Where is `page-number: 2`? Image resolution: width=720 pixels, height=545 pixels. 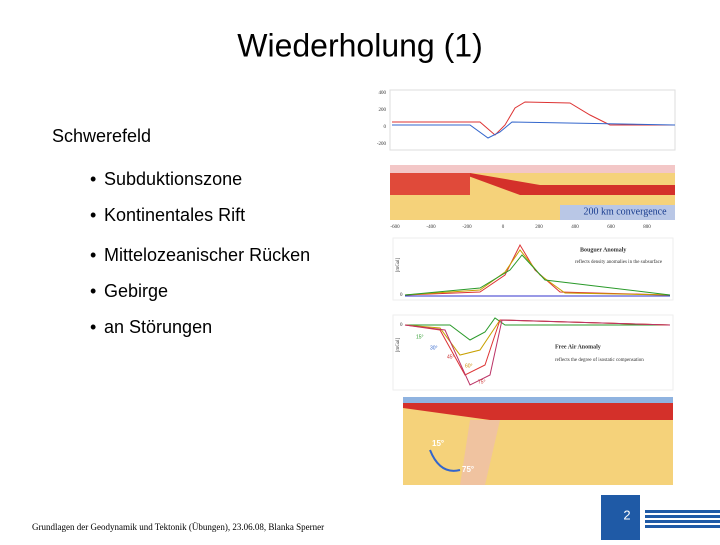 page-number: 2 is located at coordinates (626, 514).